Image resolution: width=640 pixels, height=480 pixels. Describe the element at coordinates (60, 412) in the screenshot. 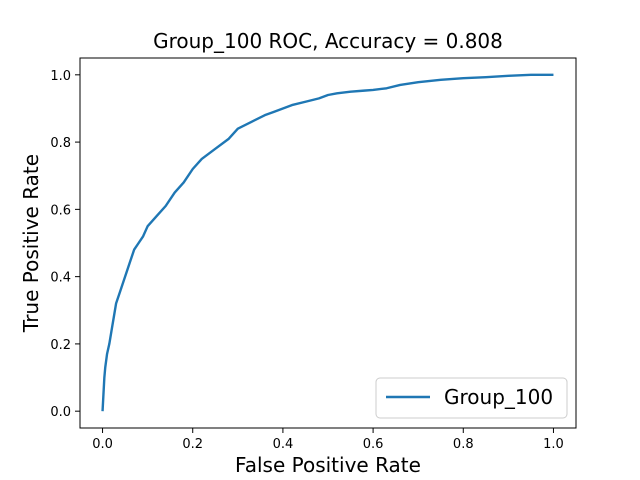

I see `y-tick-label: 0.0` at that location.